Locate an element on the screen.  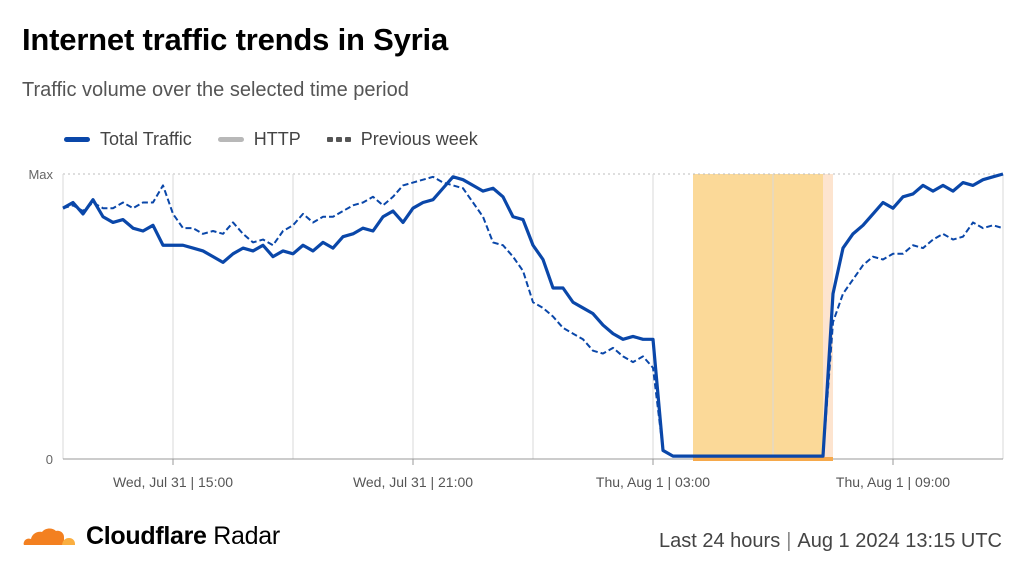
brand-name-light: Radar is located at coordinates (246, 536).